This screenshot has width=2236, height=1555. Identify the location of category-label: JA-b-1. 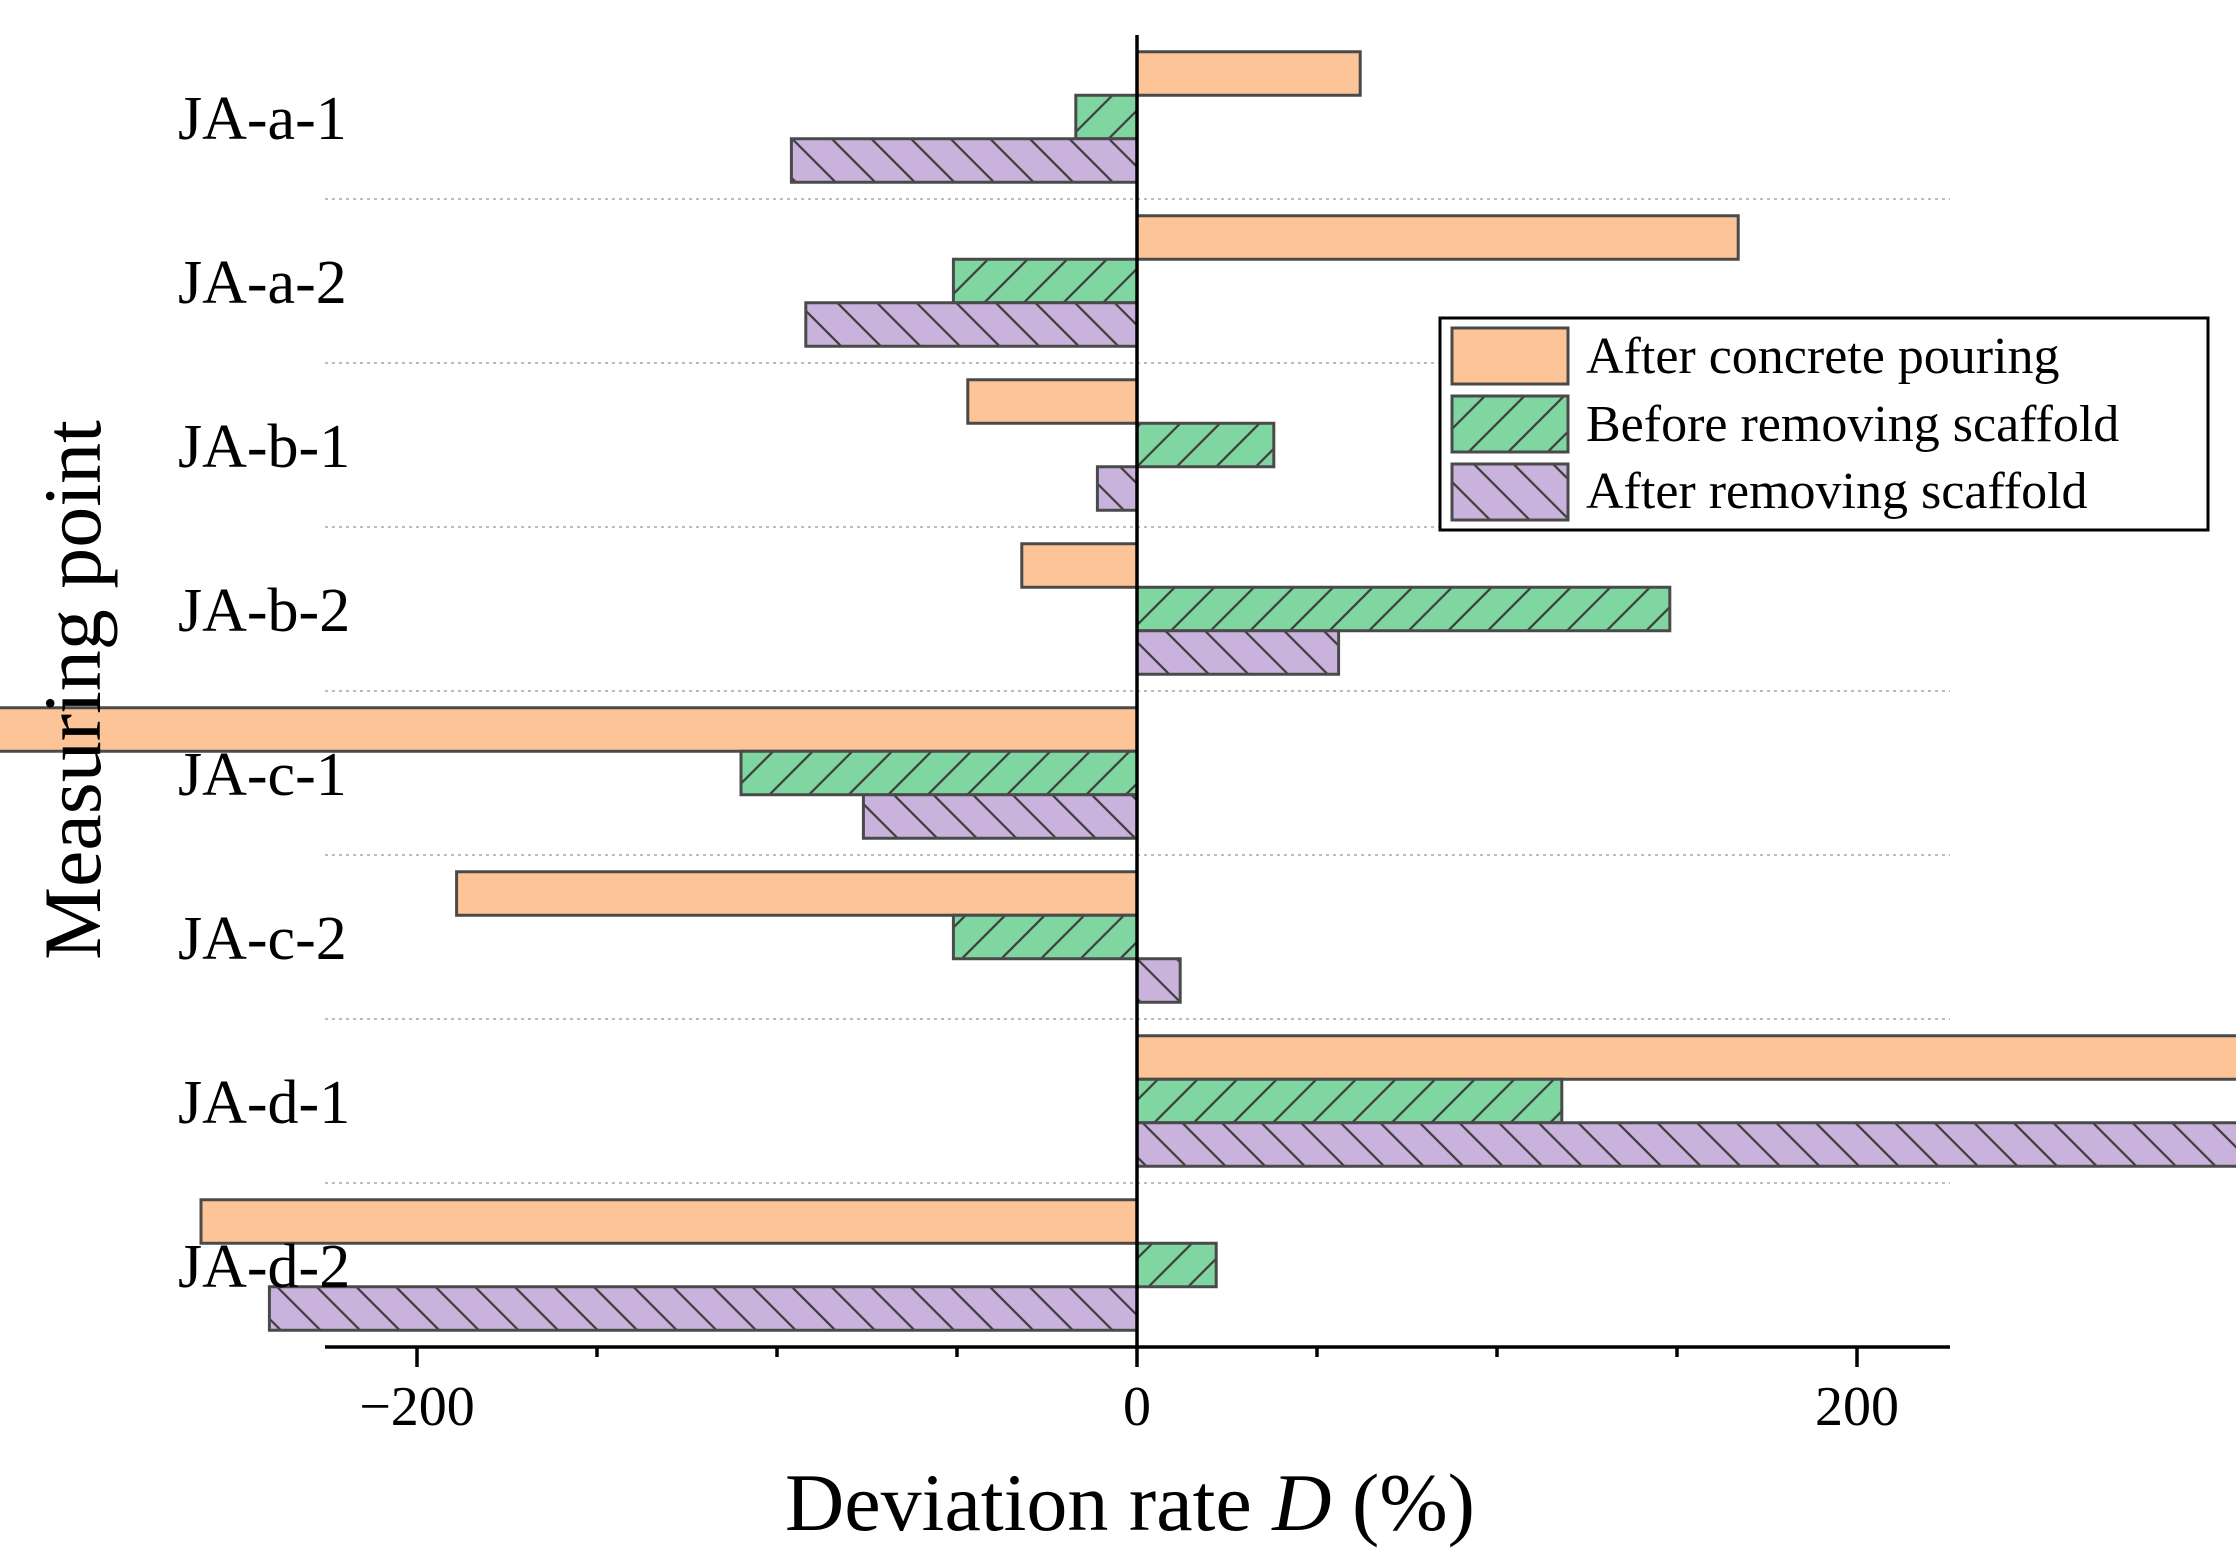
(264, 447).